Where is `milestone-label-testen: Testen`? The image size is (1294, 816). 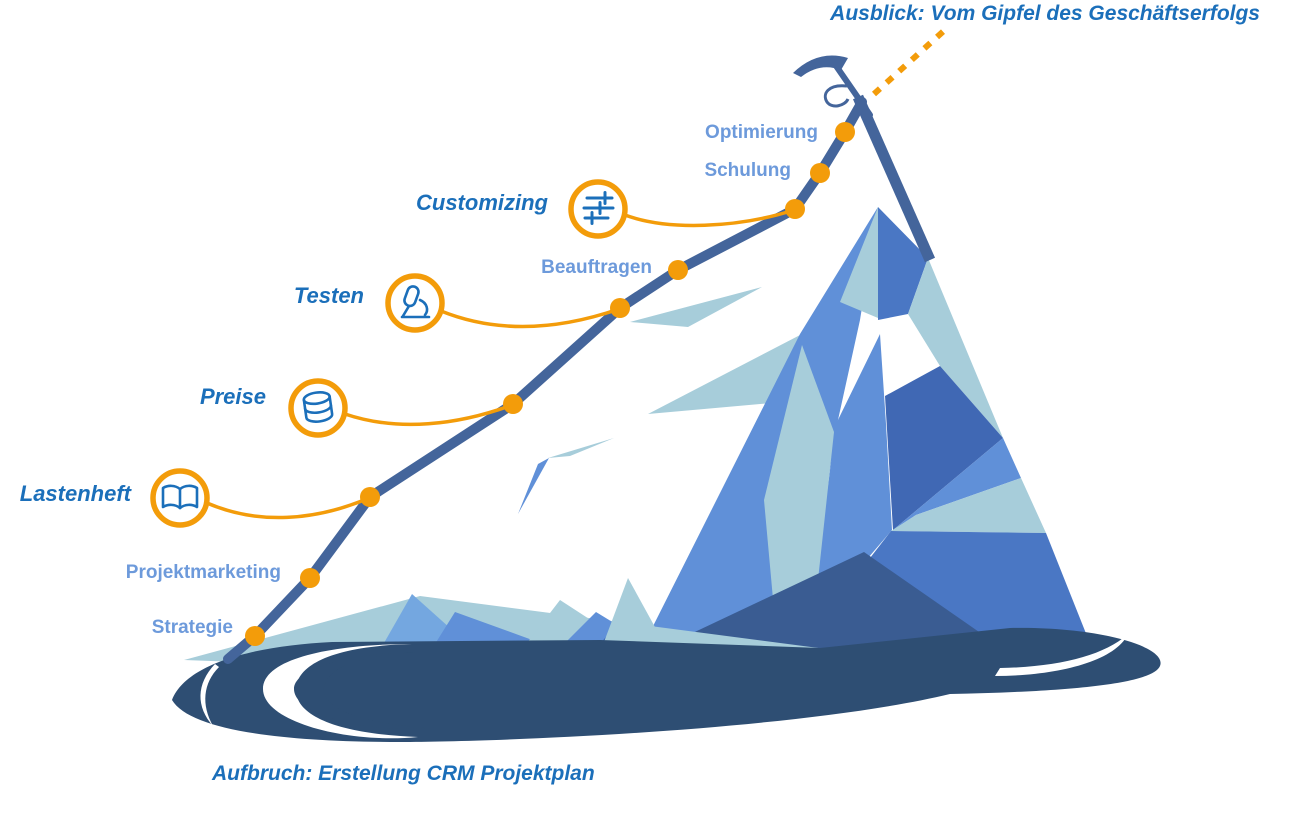 milestone-label-testen: Testen is located at coordinates (328, 295).